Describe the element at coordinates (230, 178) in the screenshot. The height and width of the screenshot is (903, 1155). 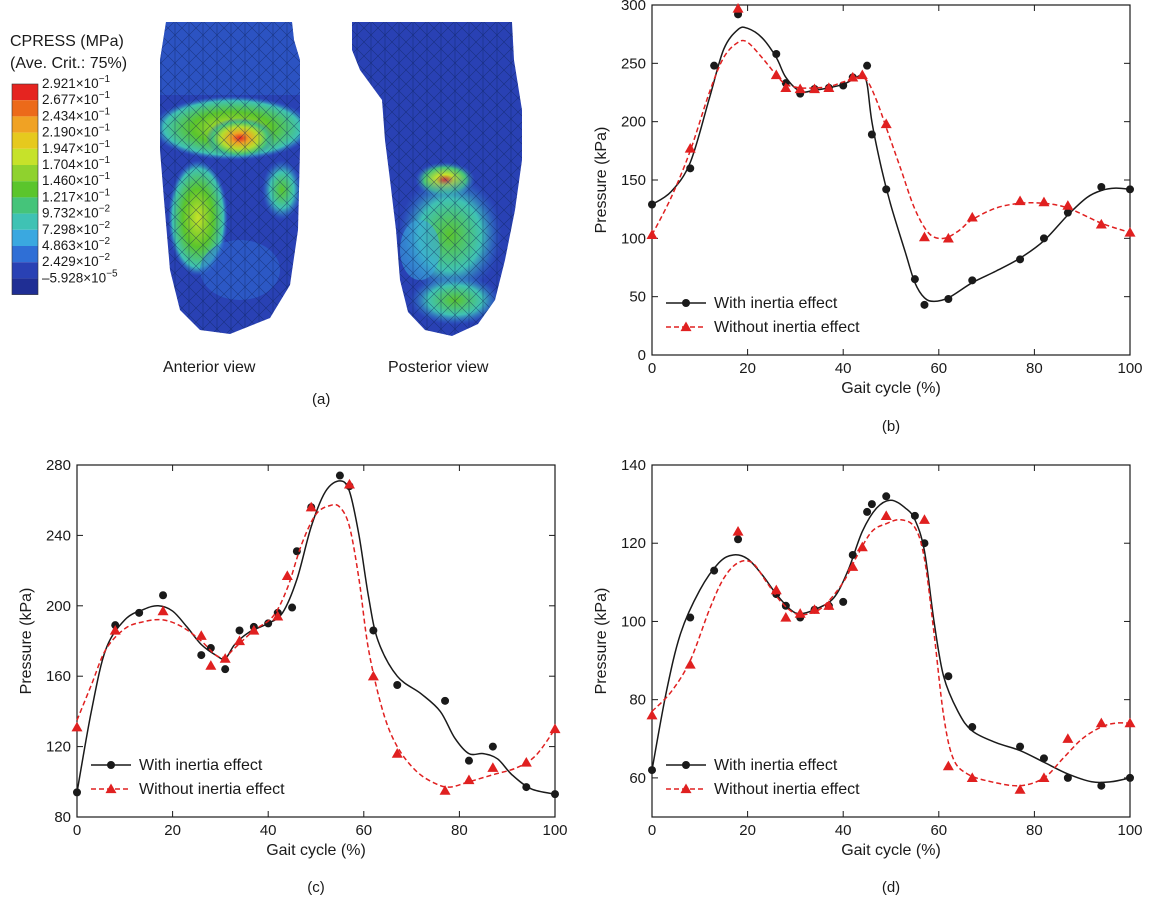
I see `anterior-view-model` at that location.